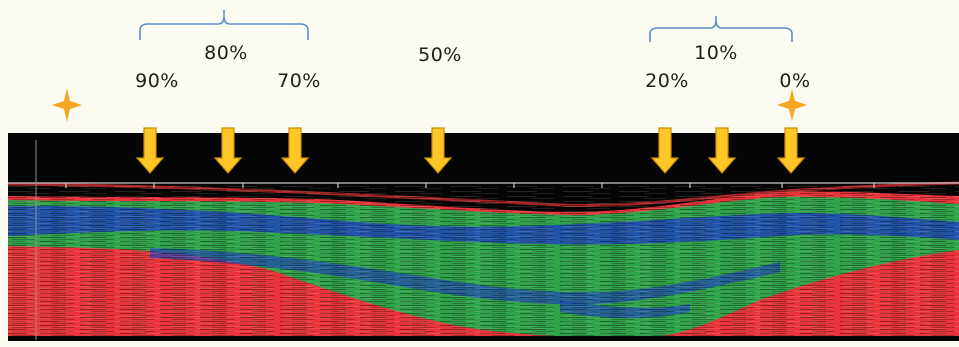 The image size is (959, 347). I want to click on label-50-percent: 50%, so click(440, 55).